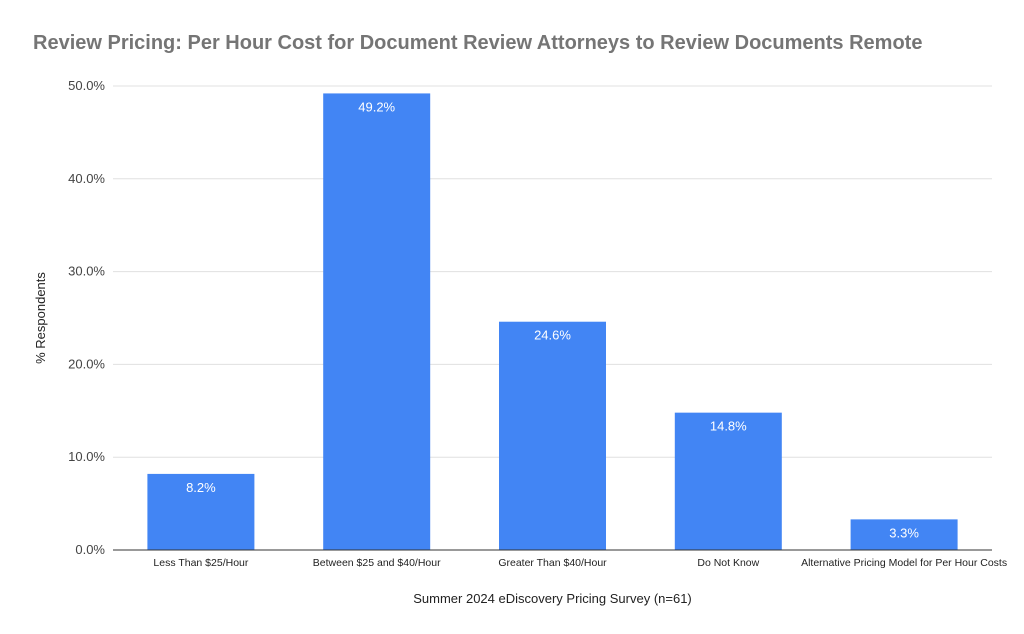 The width and height of the screenshot is (1024, 634). Describe the element at coordinates (201, 487) in the screenshot. I see `bar-value-label: 8.2%` at that location.